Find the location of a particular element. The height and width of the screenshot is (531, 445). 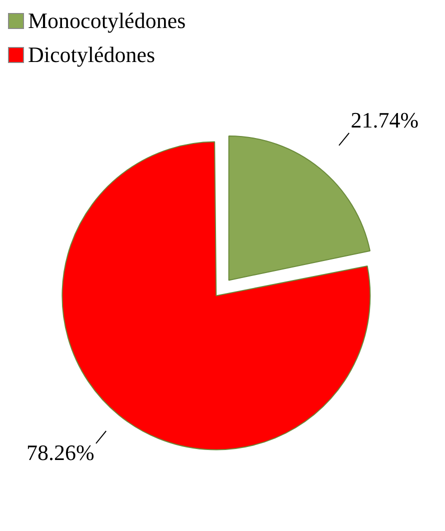

data-label: 21.74% is located at coordinates (384, 120).